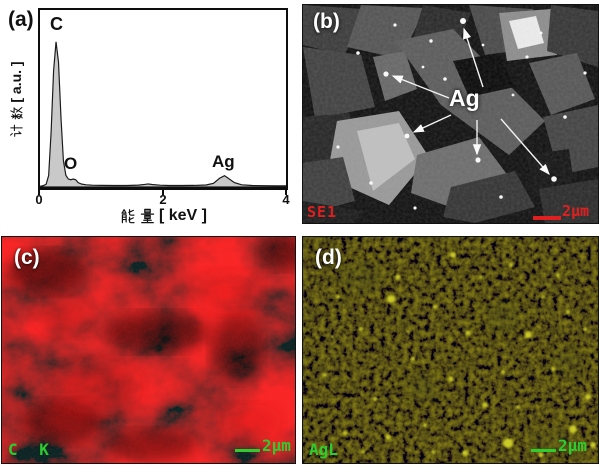  I want to click on cjk-glyph-shu, so click(16, 113).